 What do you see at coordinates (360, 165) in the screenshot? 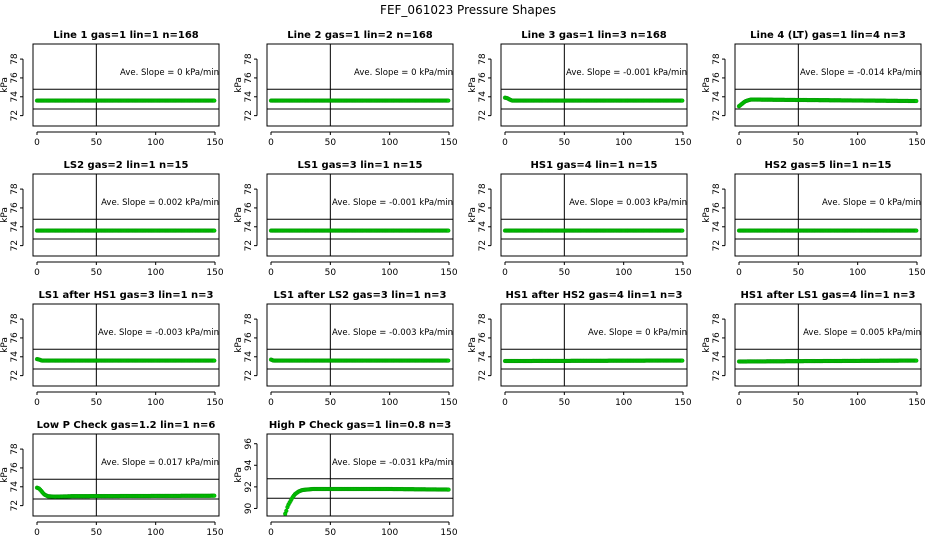
I see `chart-title: LS1 gas=3 lin=1 n=15` at bounding box center [360, 165].